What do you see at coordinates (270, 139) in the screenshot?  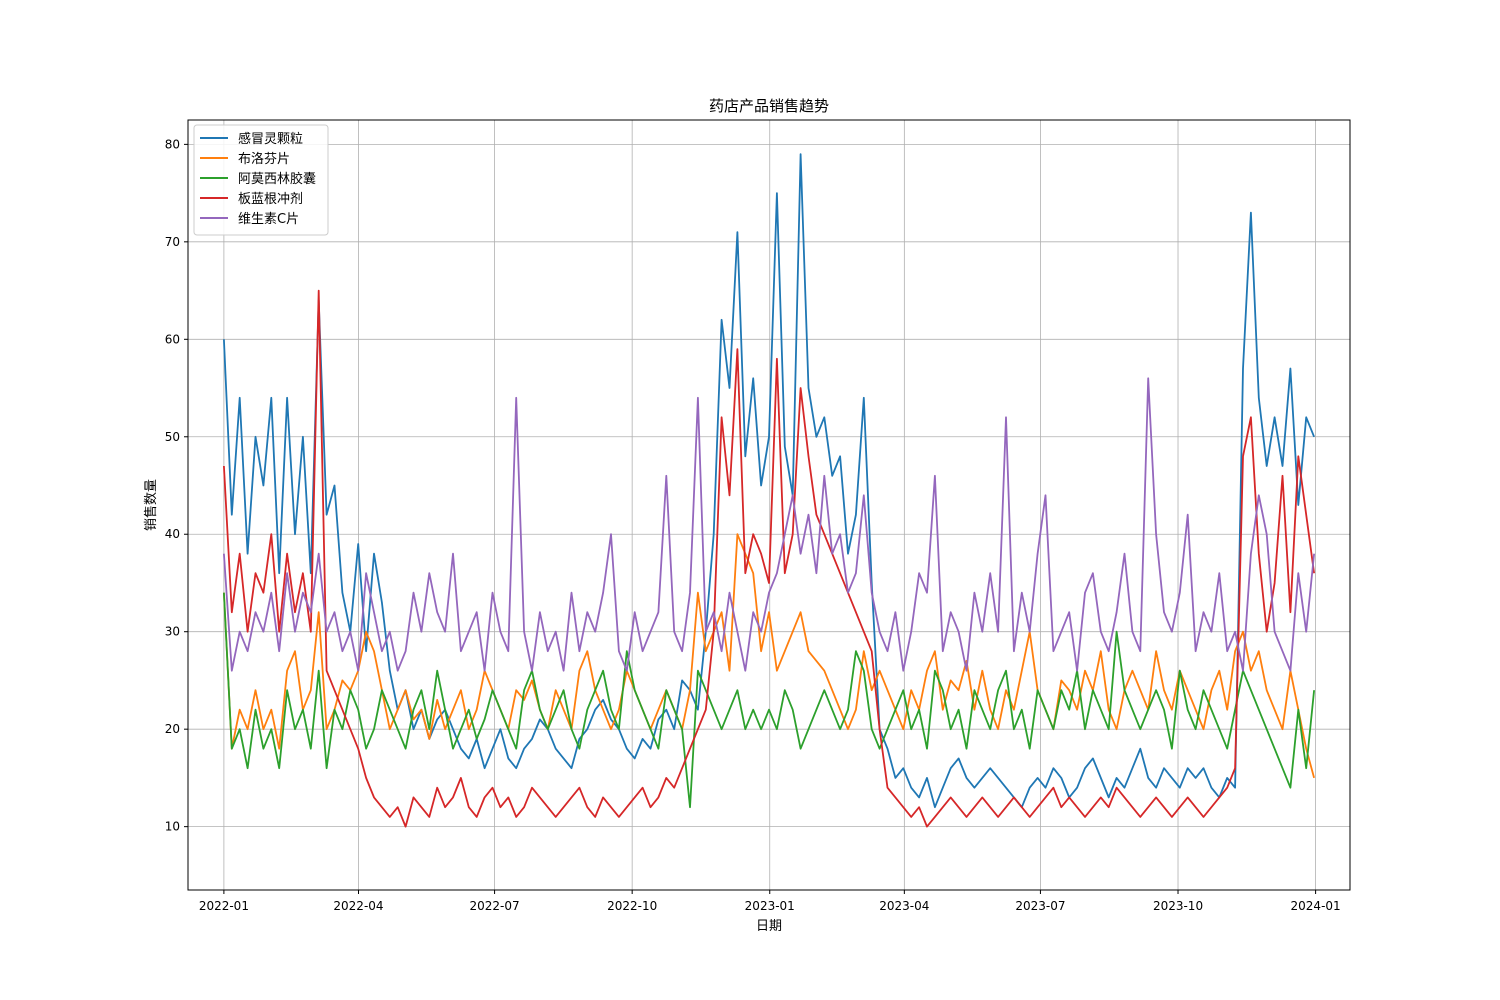 I see `legend-label: 感冒灵颗粒` at bounding box center [270, 139].